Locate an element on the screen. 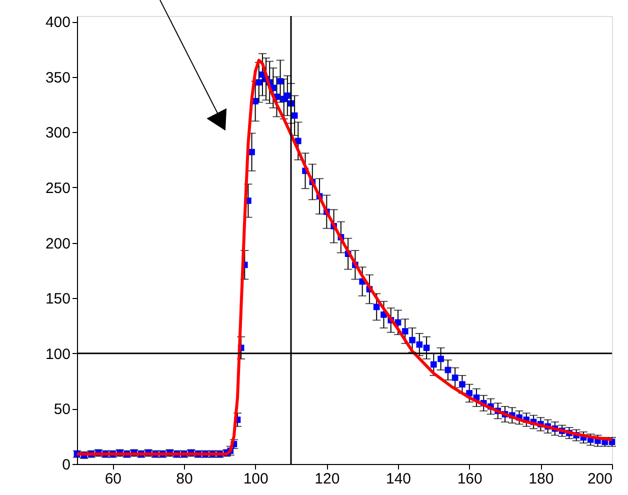 This screenshot has height=495, width=628. y-tick-label: 0 is located at coordinates (66, 465).